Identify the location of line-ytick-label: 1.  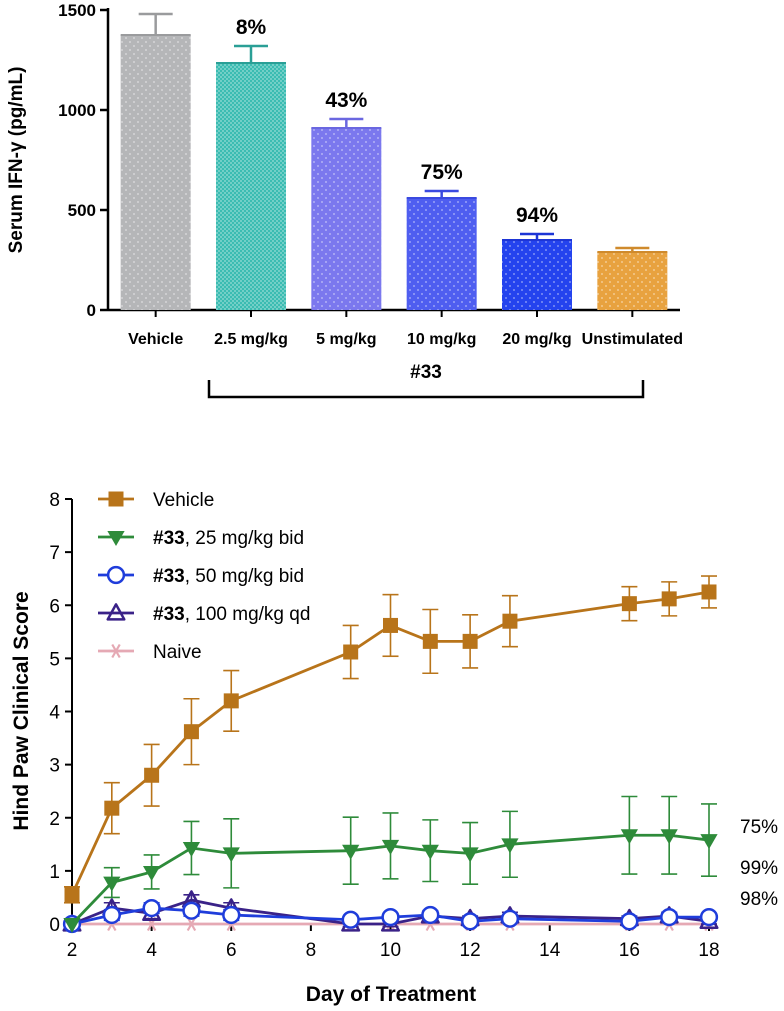
(54, 872).